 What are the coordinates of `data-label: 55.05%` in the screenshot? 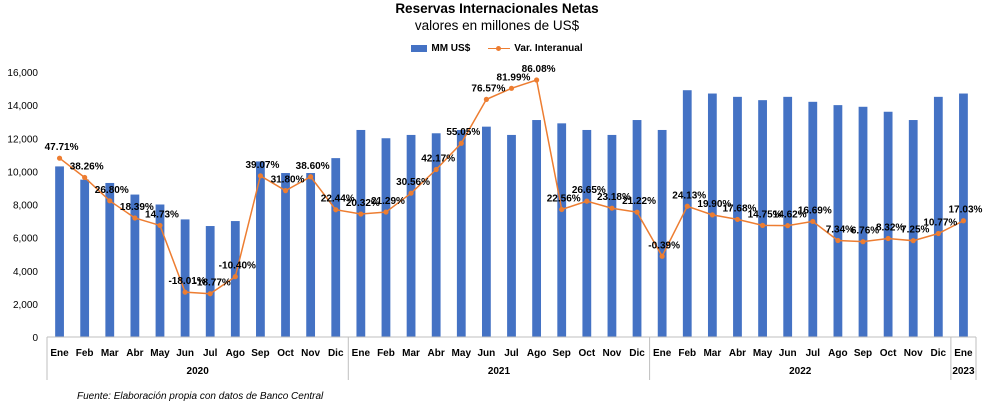 It's located at (463, 132).